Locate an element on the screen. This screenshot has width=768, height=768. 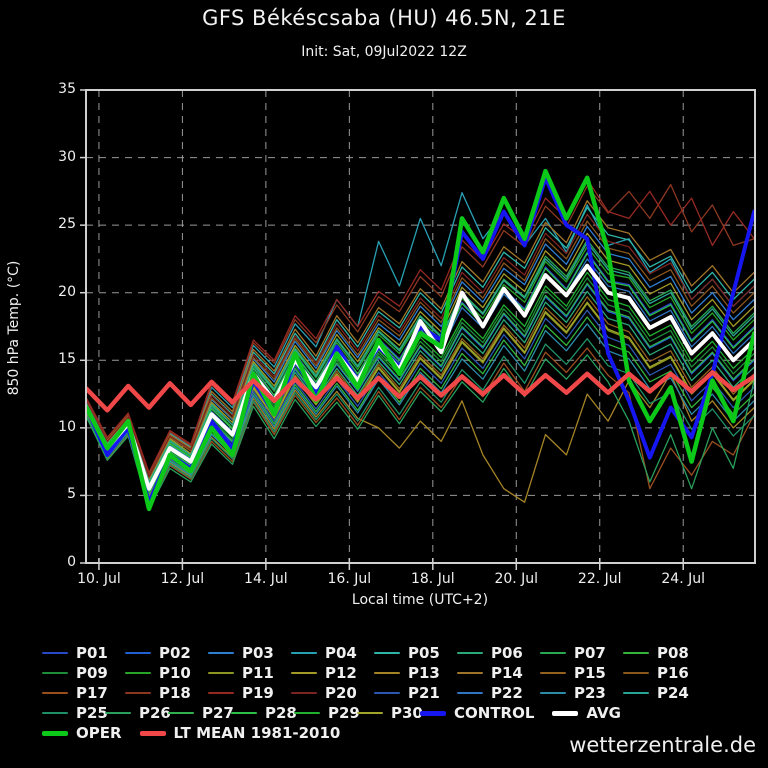
legend-item-P29: P29 is located at coordinates (327, 713).